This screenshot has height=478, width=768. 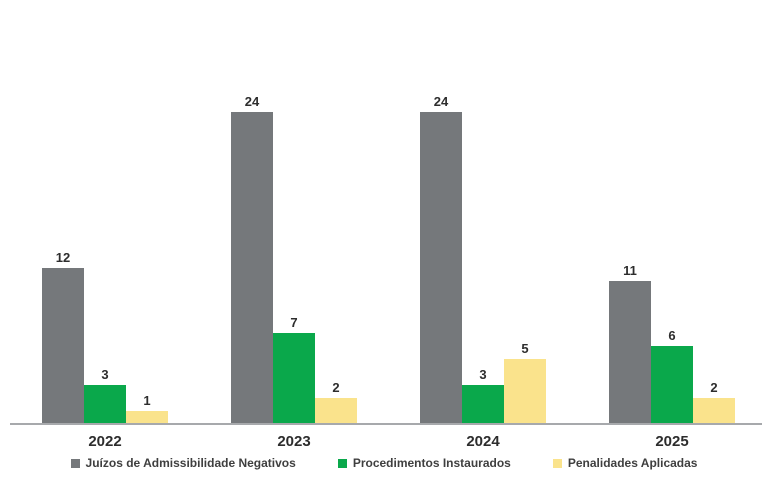 I want to click on bar-group-2024: 24 3 5, so click(x=483, y=212).